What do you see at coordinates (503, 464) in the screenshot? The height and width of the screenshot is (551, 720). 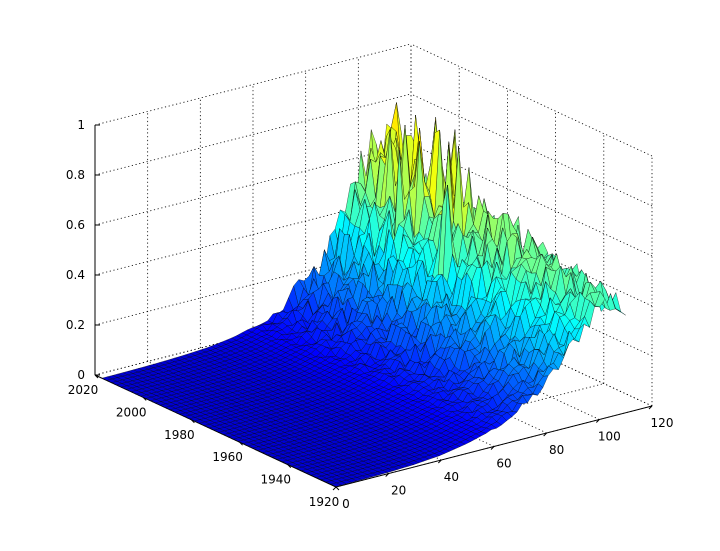 I see `x-tick-label: 60` at bounding box center [503, 464].